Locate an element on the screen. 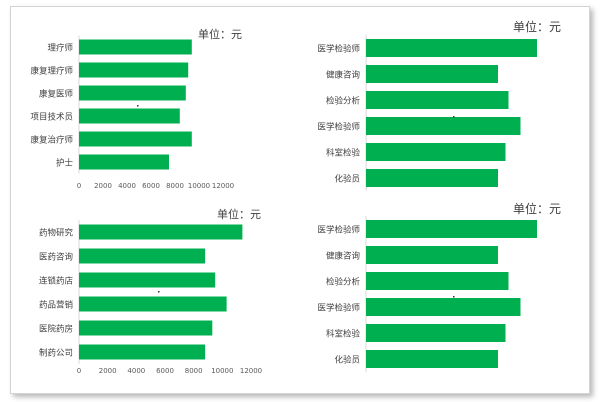 The height and width of the screenshot is (402, 602). category-label: 医院药房 is located at coordinates (56, 329).